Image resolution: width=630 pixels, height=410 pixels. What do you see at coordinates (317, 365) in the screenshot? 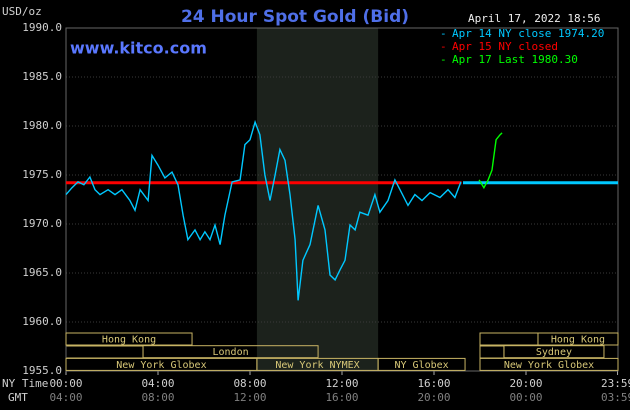
I see `session-label: New York NYMEX` at bounding box center [317, 365].